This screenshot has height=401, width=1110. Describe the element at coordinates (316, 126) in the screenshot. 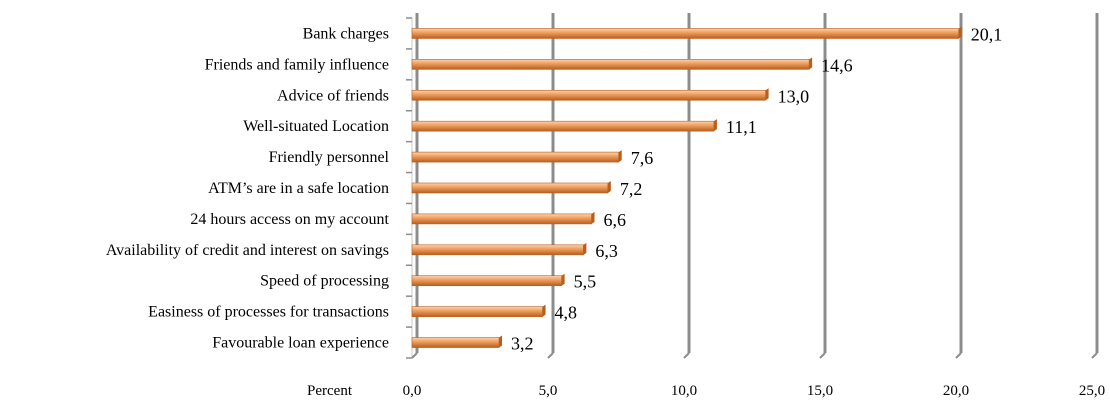

I see `category-label: Well-situated Location` at that location.